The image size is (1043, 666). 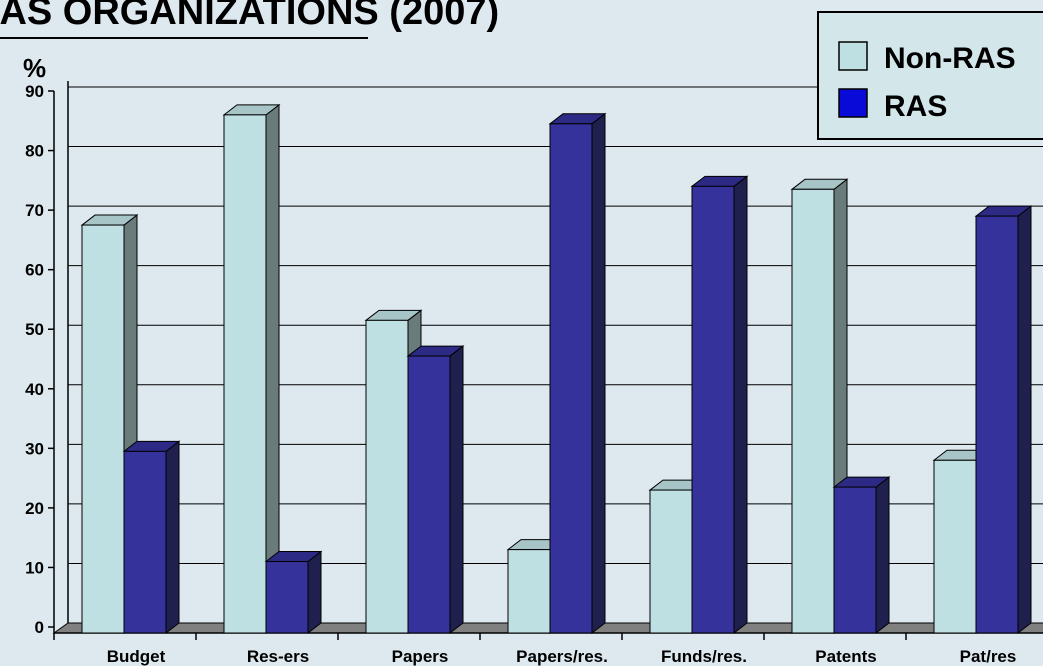 I want to click on y-tick-label-90: 90, so click(x=34, y=91).